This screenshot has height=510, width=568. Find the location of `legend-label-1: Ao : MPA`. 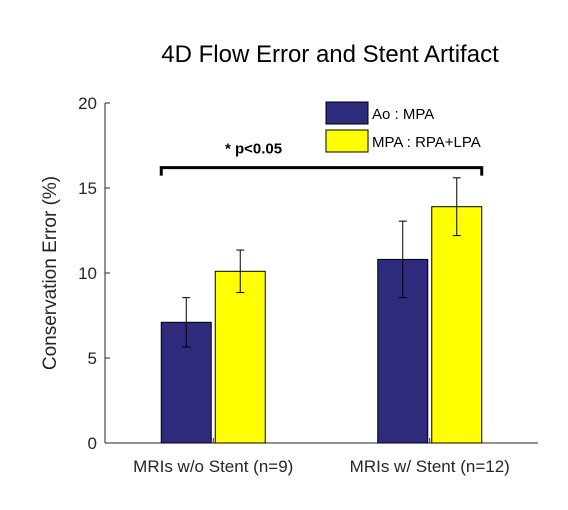

legend-label-1: Ao : MPA is located at coordinates (403, 114).